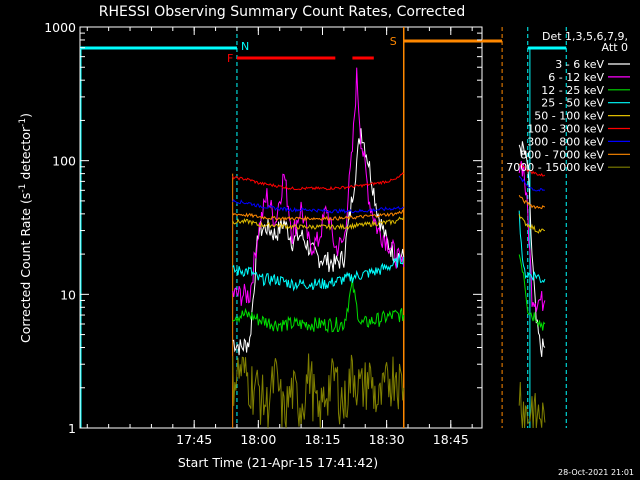 The image size is (640, 480). I want to click on legend-label: 25 - 50 keV, so click(572, 103).